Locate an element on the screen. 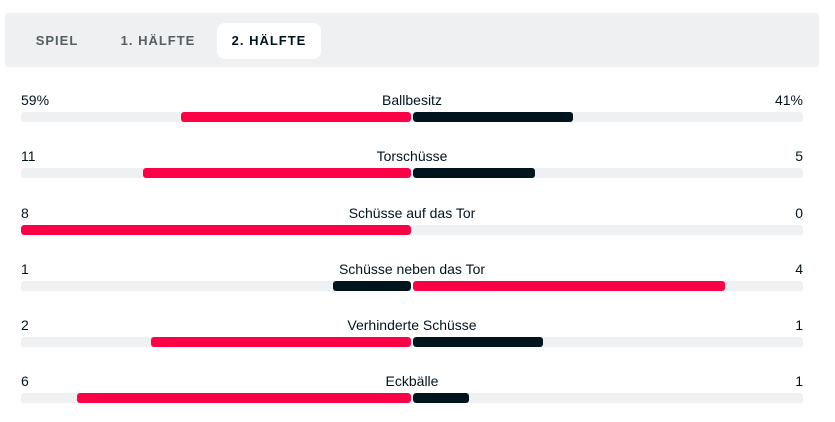 This screenshot has height=422, width=835. stat-row-corners: 6 Eckbälle 1 is located at coordinates (412, 392).